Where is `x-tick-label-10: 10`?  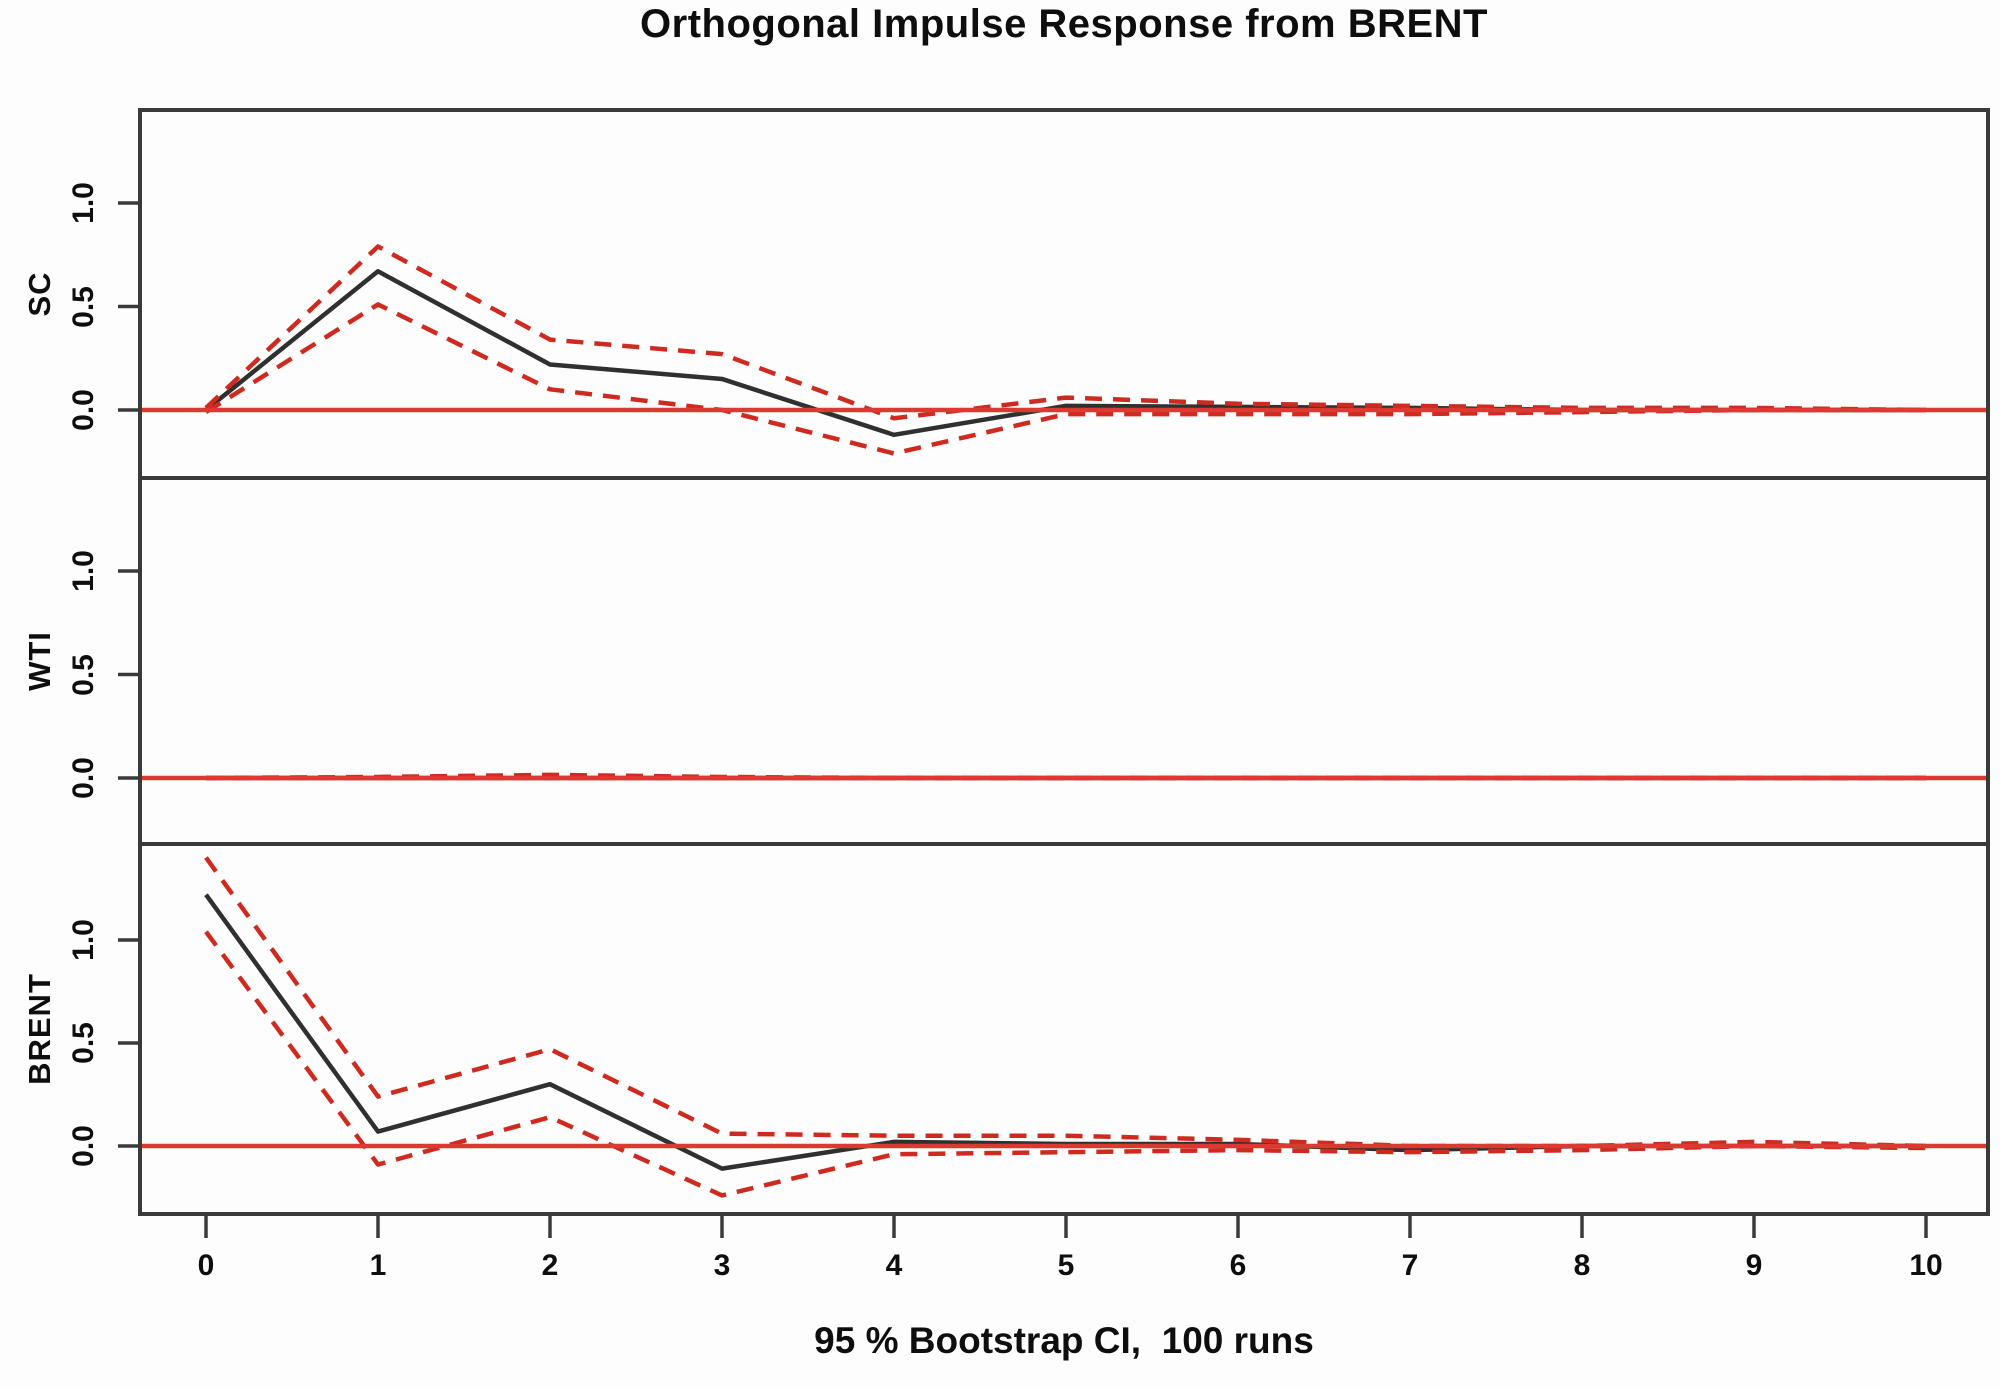
x-tick-label-10: 10 is located at coordinates (1926, 1265).